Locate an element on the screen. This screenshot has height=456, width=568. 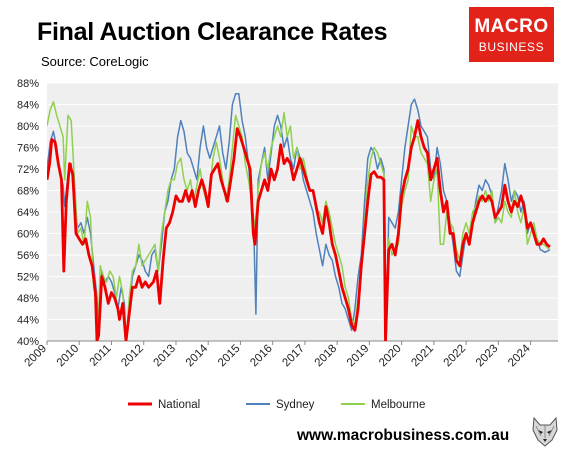
y-tick-label: 64% is located at coordinates (28, 213).